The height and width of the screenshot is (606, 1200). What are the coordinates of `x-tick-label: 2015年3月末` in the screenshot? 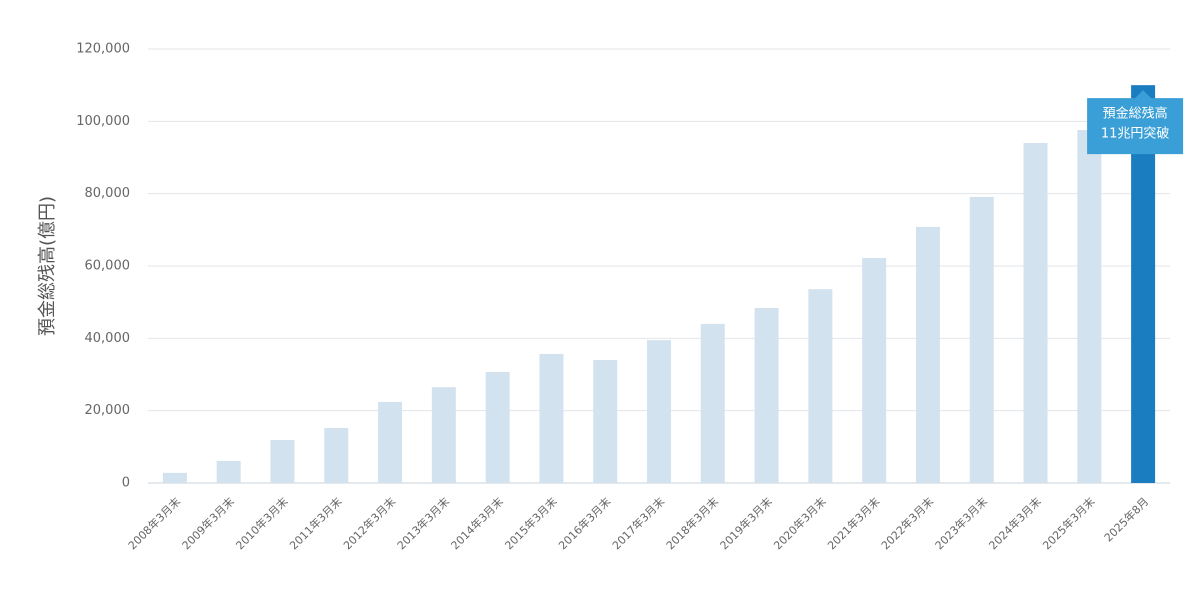 It's located at (531, 523).